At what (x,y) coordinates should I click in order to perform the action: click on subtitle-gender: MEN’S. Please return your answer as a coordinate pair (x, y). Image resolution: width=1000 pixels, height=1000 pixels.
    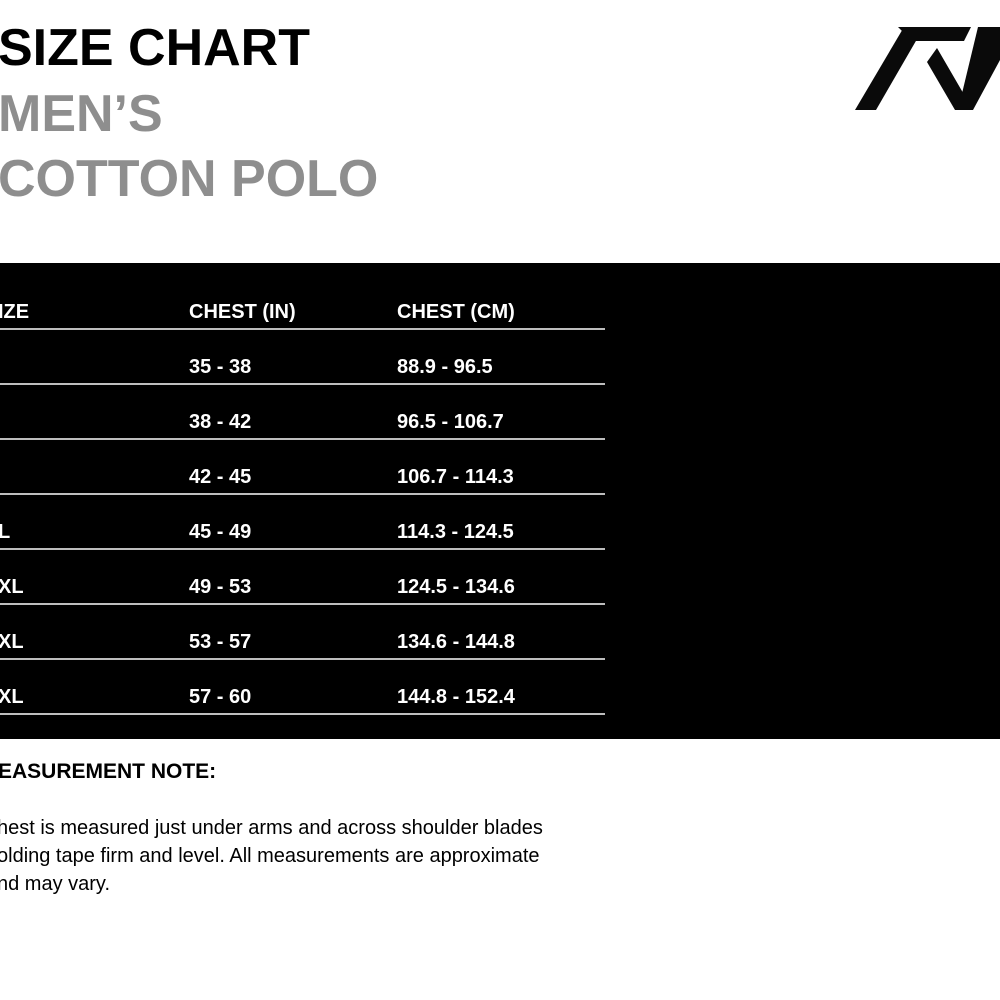
    Looking at the image, I should click on (81, 114).